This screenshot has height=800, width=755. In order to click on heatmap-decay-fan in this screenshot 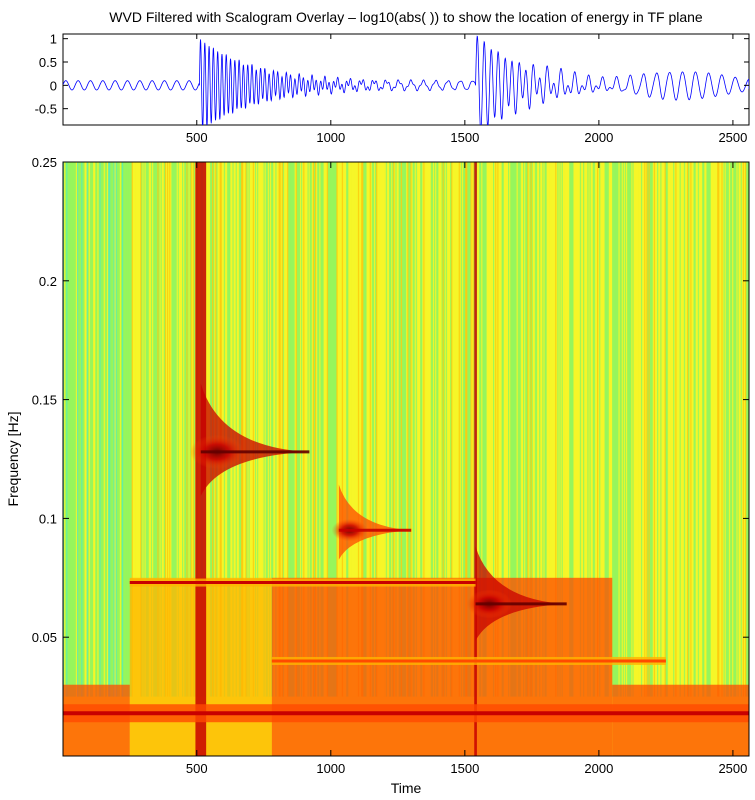, I will do `click(255, 439)`.